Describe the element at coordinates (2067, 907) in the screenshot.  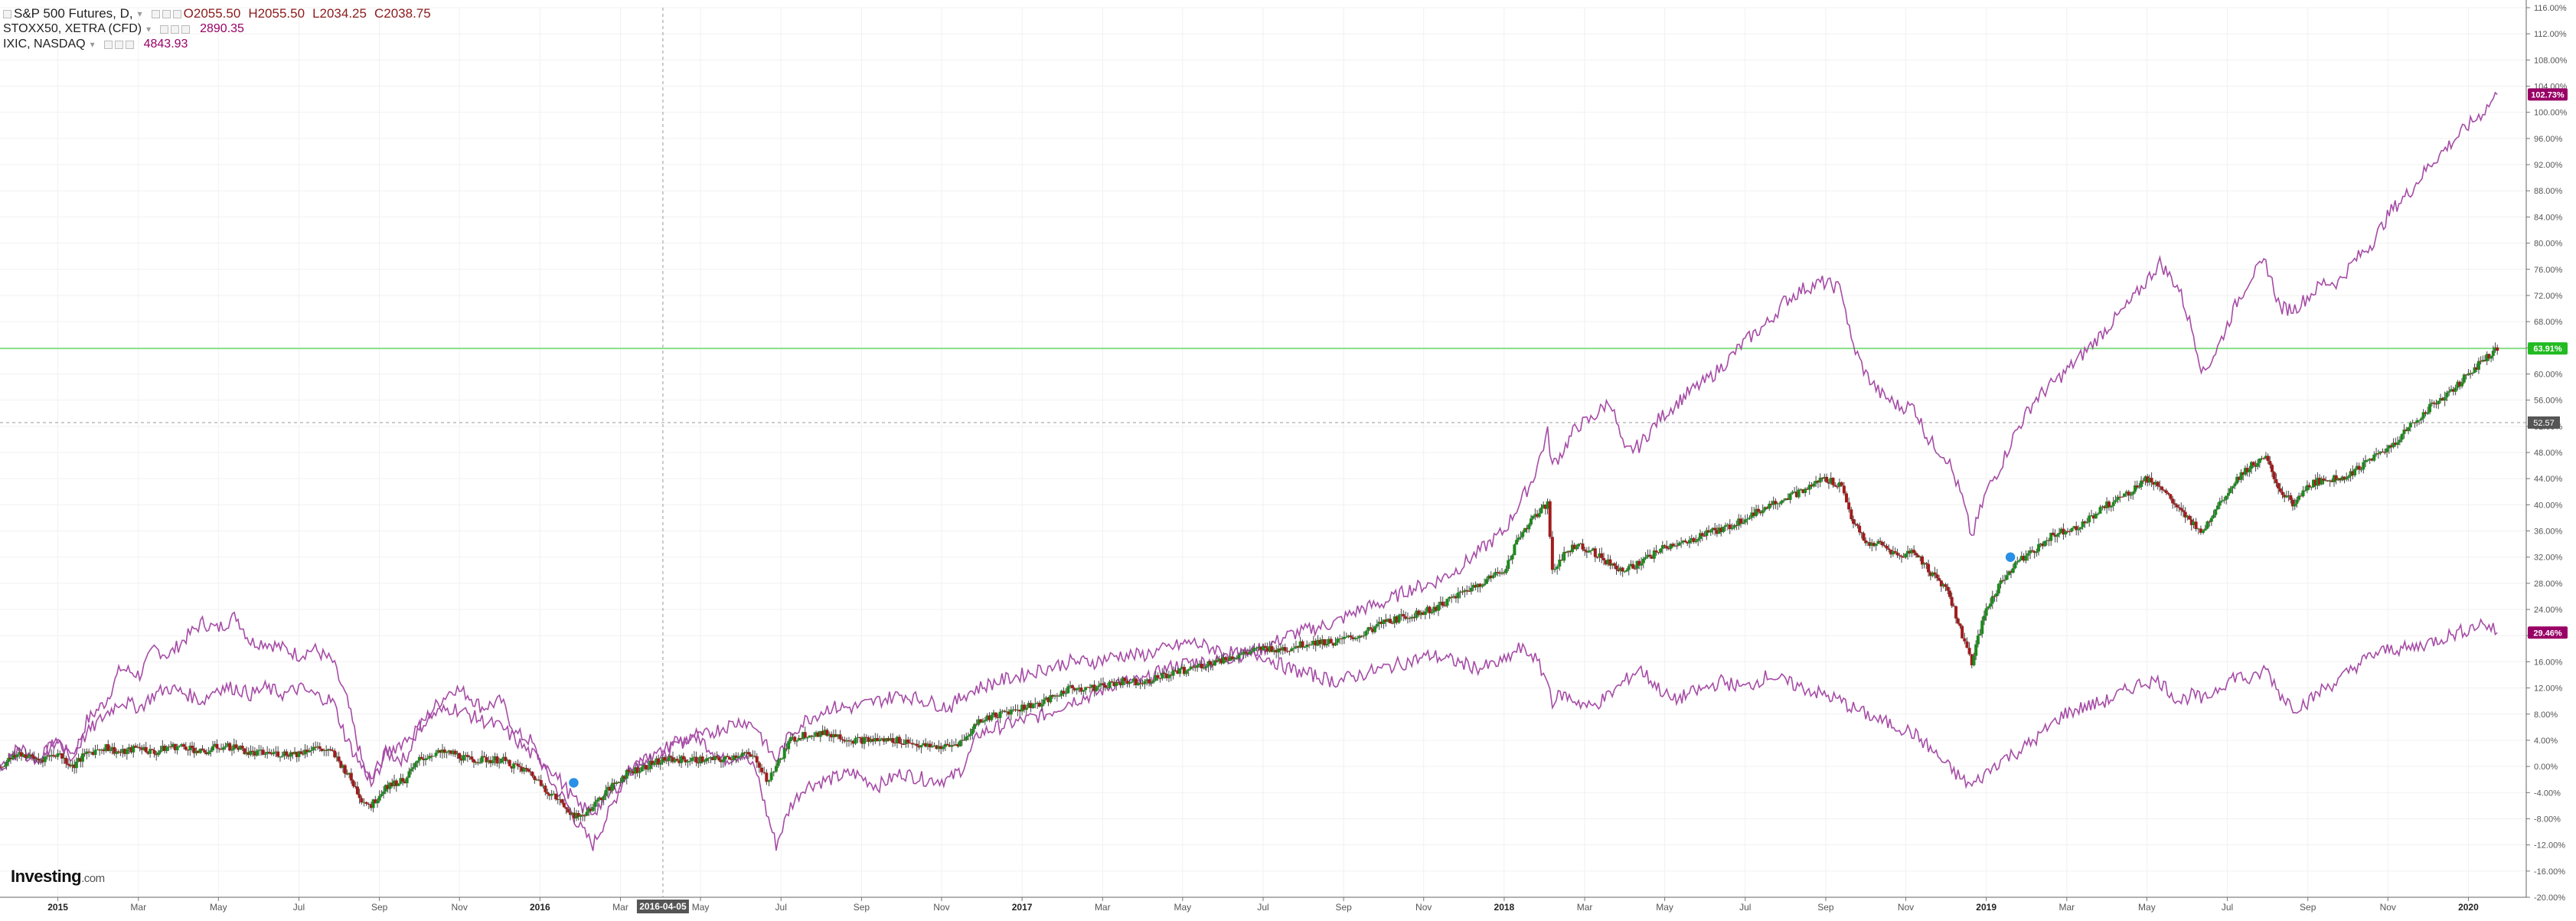
I see `x-tick-label: Mar` at that location.